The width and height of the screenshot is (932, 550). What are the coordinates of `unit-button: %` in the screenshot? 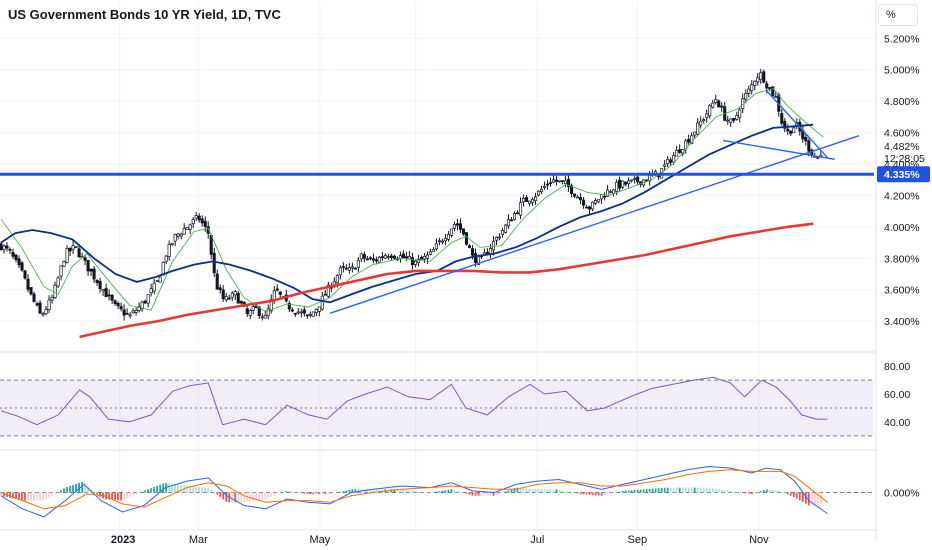 It's located at (898, 15).